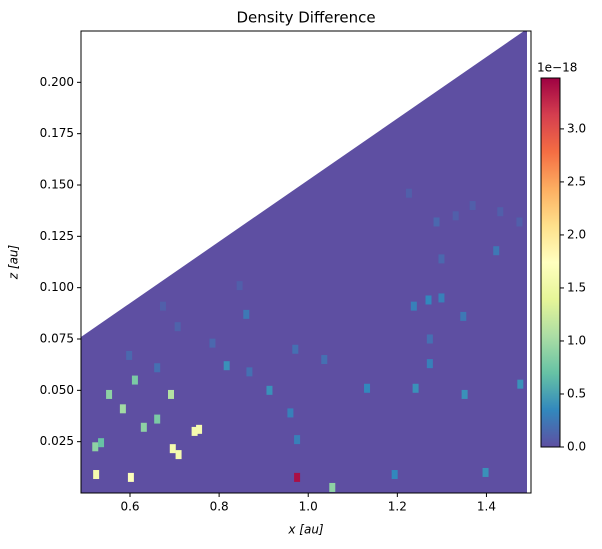 This screenshot has height=549, width=602. What do you see at coordinates (14, 262) in the screenshot?
I see `y-axis-label: z [au]` at bounding box center [14, 262].